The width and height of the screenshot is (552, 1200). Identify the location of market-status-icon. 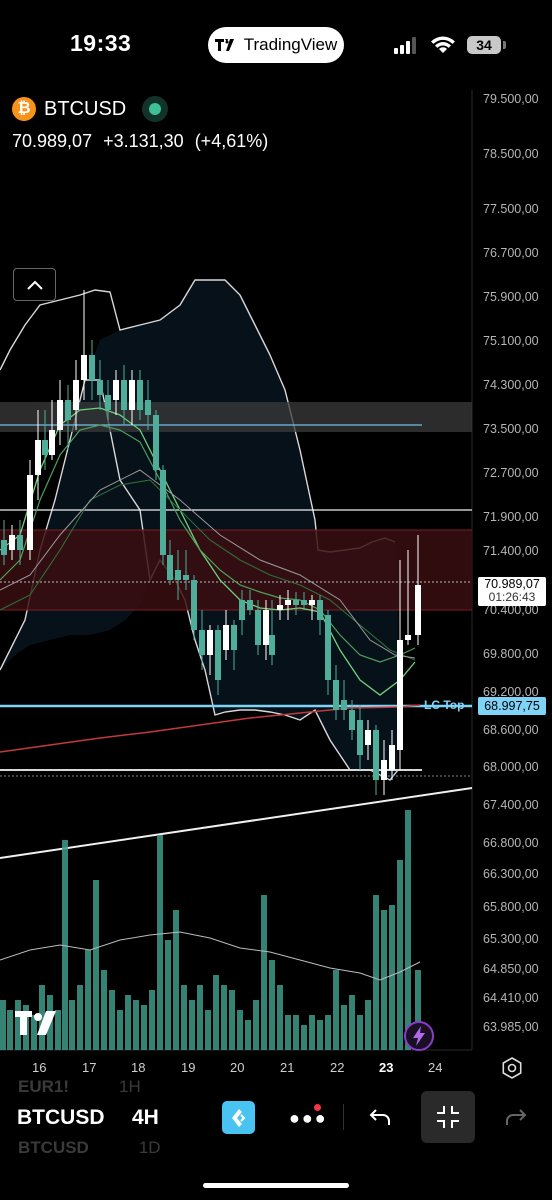
(155, 109).